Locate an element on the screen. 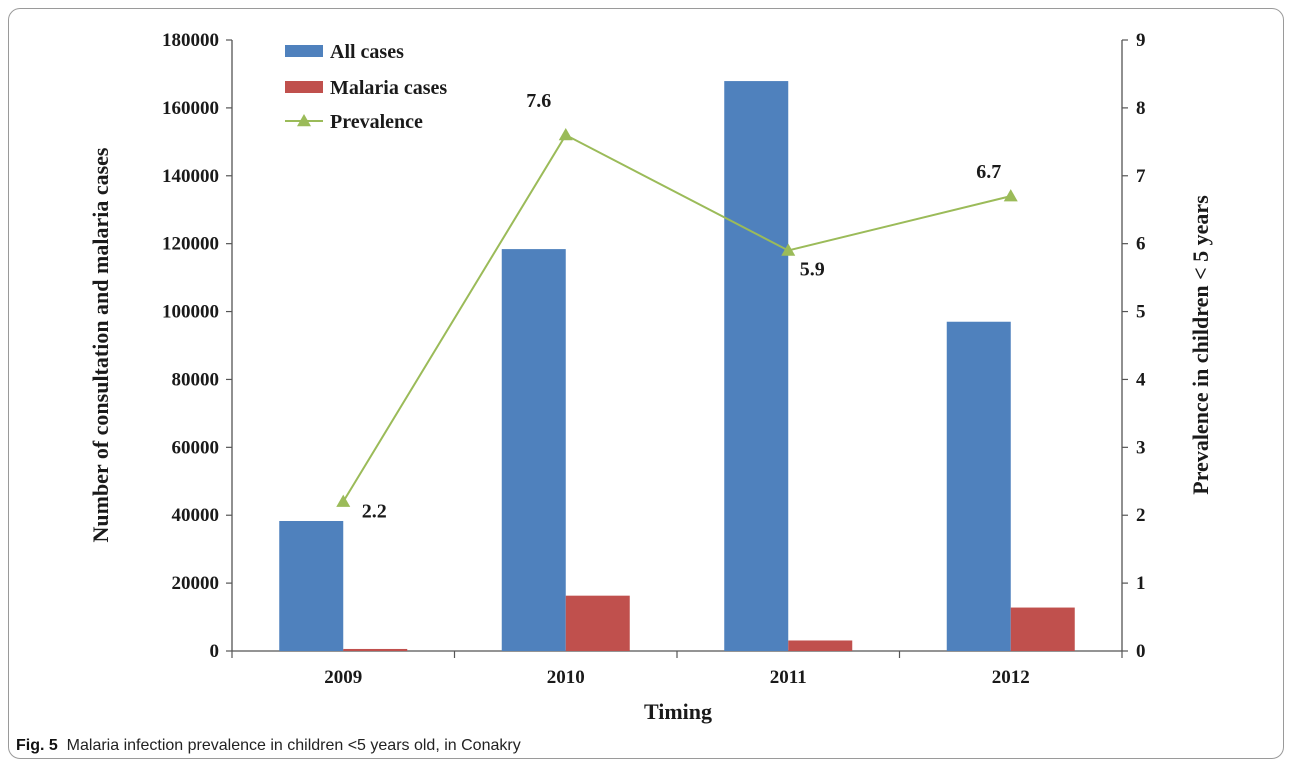 The width and height of the screenshot is (1295, 767). legend-label: Prevalence is located at coordinates (376, 122).